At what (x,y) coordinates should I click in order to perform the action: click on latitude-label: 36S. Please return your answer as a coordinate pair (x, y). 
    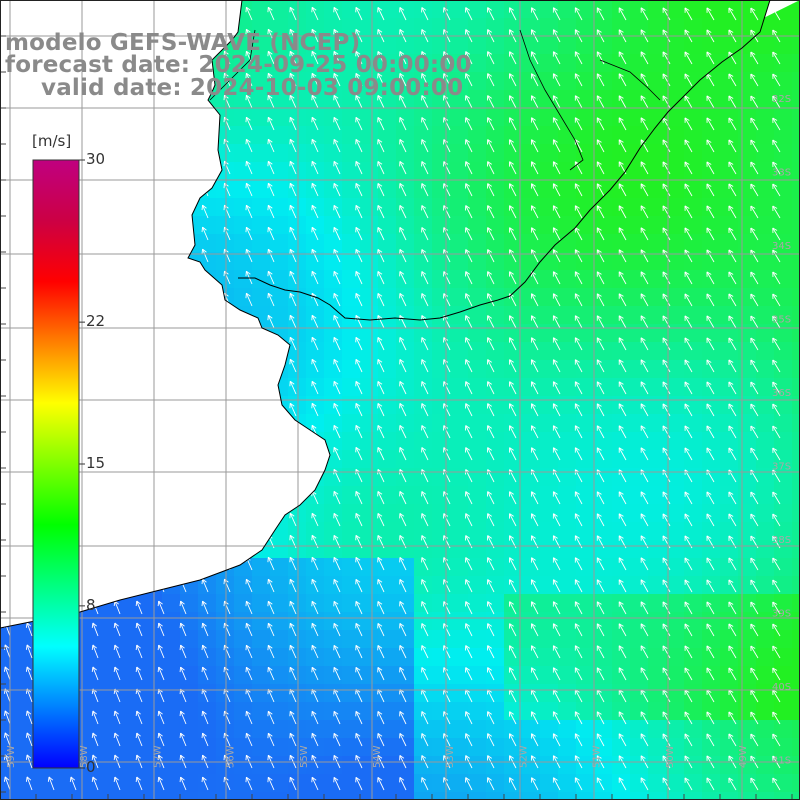
    Looking at the image, I should click on (781, 393).